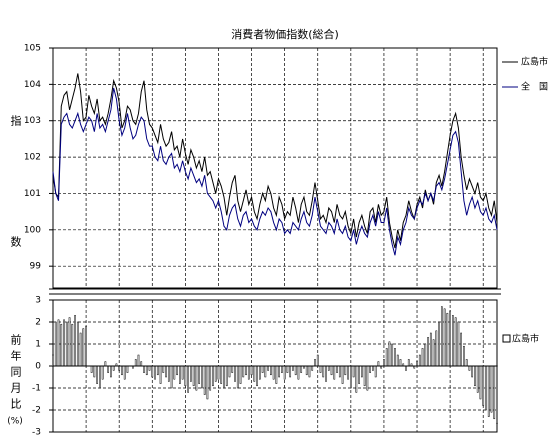 Image resolution: width=559 pixels, height=443 pixels. I want to click on legend-label: 全 国, so click(534, 87).